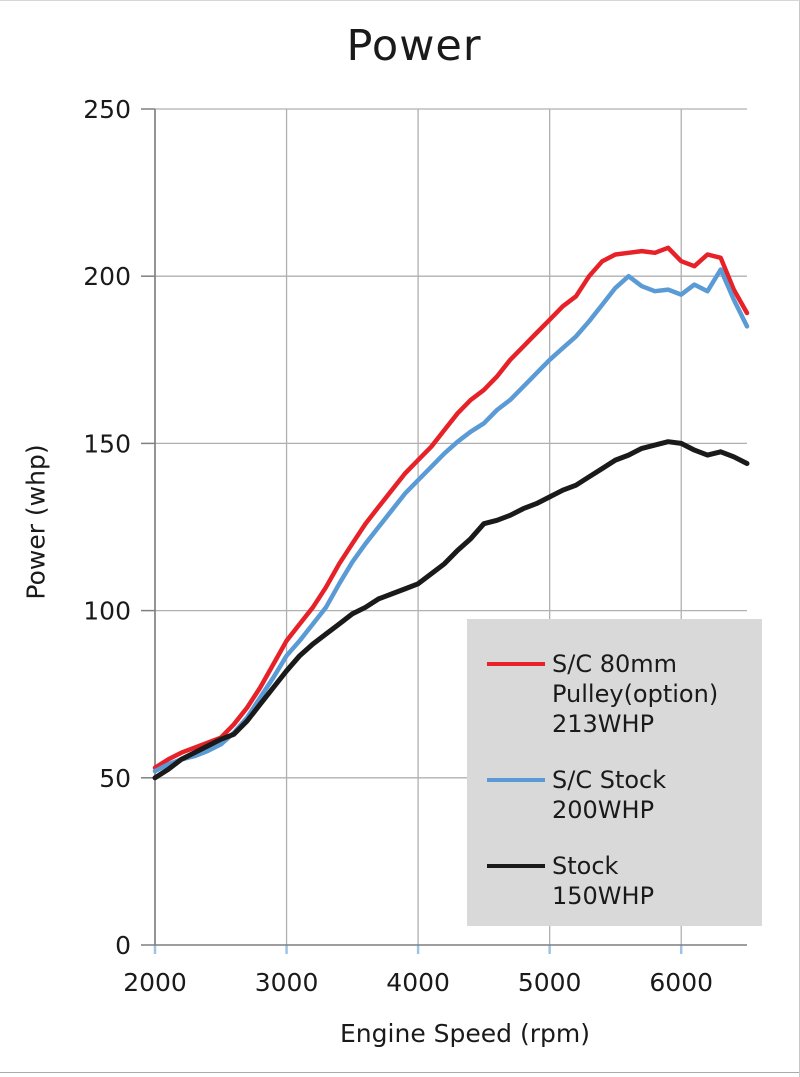 The width and height of the screenshot is (800, 1077). I want to click on y-tick-label: 250, so click(107, 109).